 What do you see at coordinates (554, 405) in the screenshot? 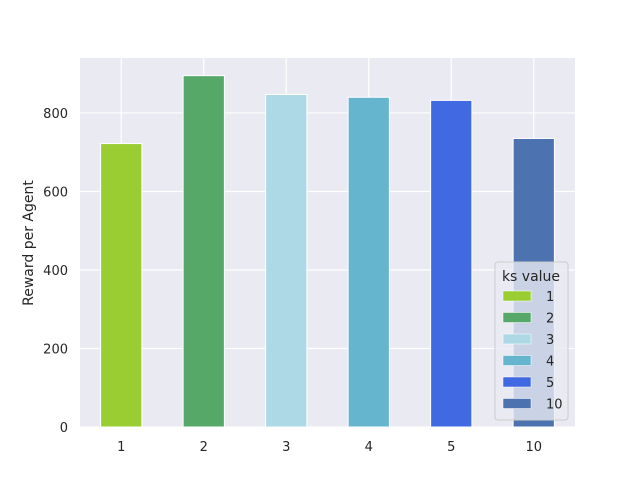
I see `legend-label: 10` at bounding box center [554, 405].